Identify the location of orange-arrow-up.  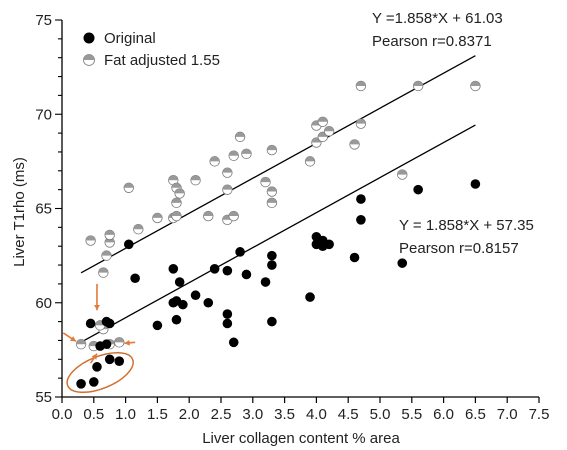
(93, 358).